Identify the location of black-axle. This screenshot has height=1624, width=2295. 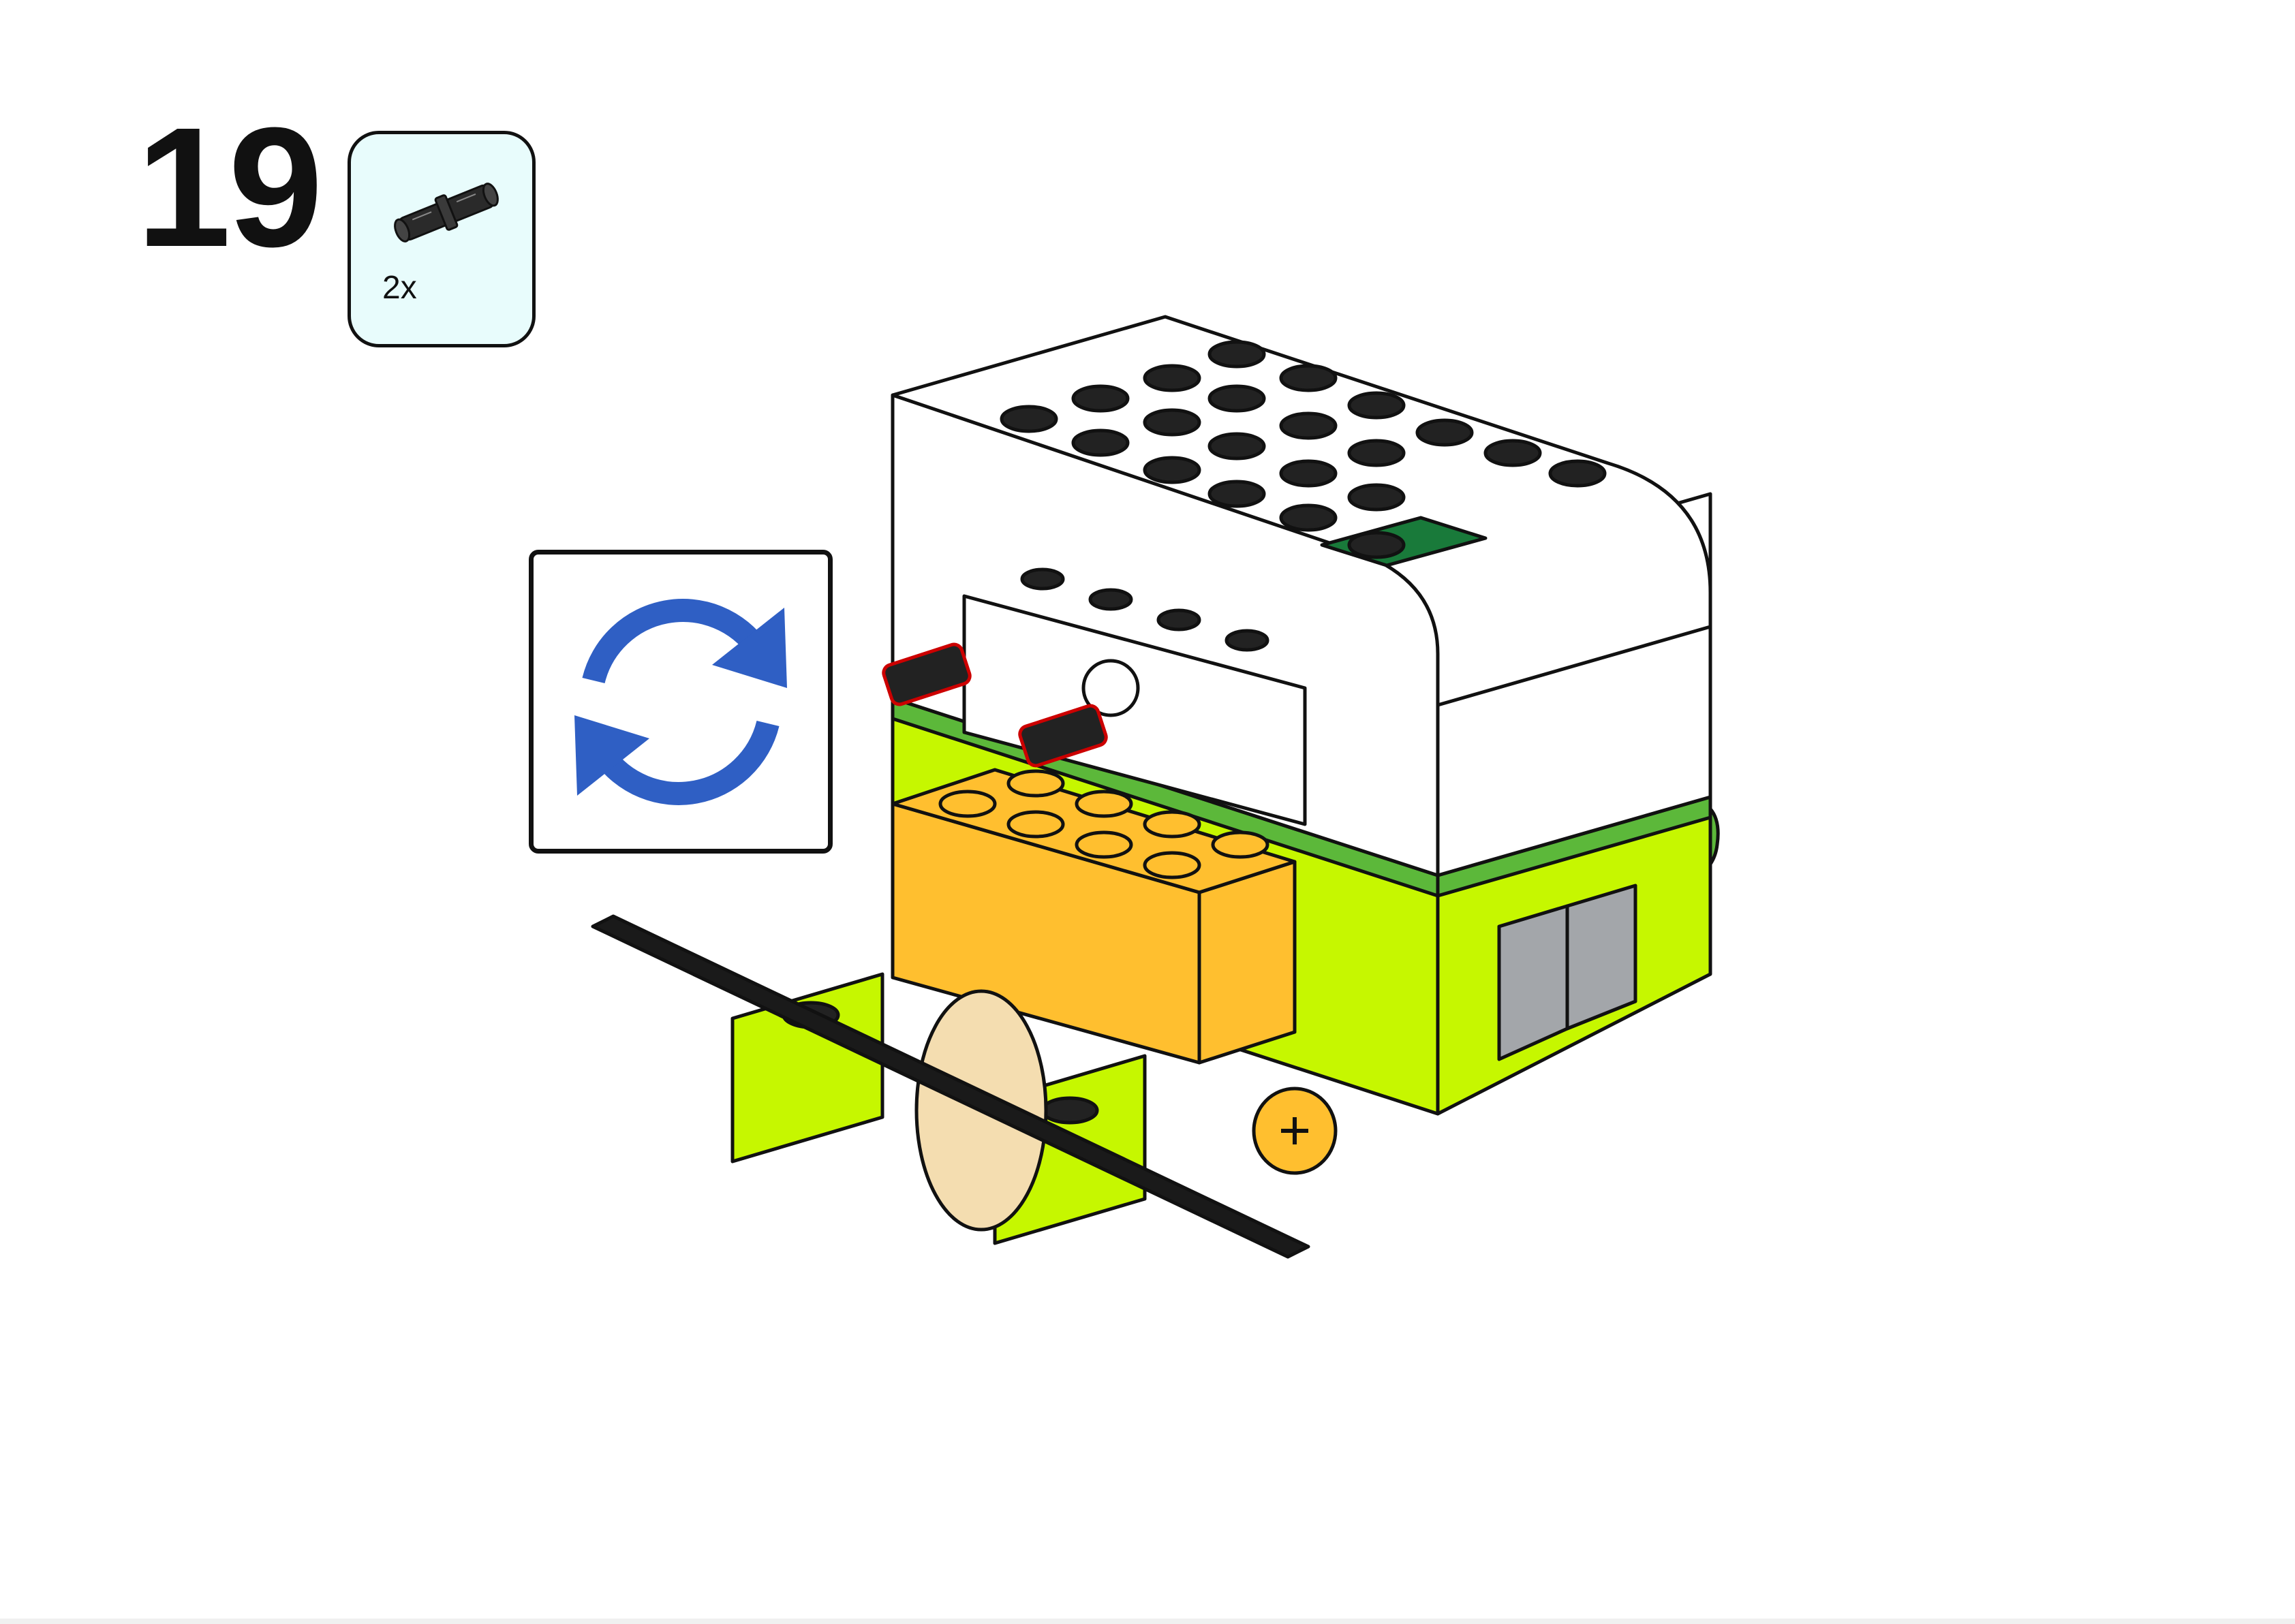
(951, 1086).